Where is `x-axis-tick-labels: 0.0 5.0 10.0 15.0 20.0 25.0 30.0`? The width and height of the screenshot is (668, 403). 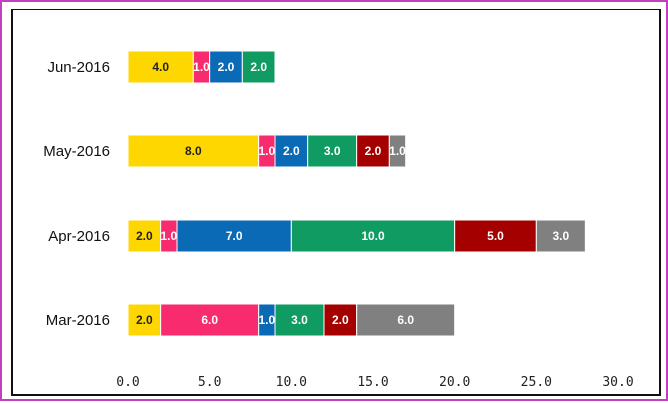
x-axis-tick-labels: 0.0 5.0 10.0 15.0 20.0 25.0 30.0 is located at coordinates (374, 382).